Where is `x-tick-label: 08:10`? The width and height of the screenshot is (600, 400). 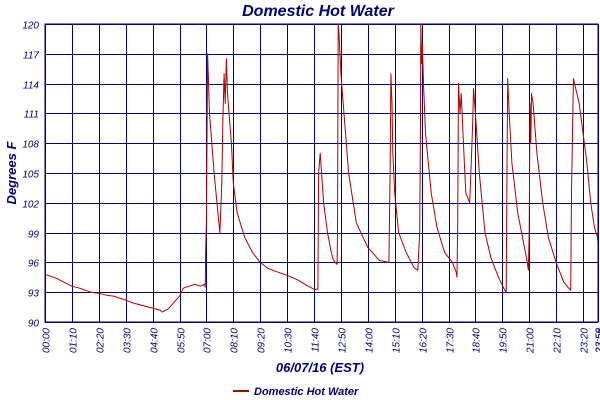
x-tick-label: 08:10 is located at coordinates (235, 340).